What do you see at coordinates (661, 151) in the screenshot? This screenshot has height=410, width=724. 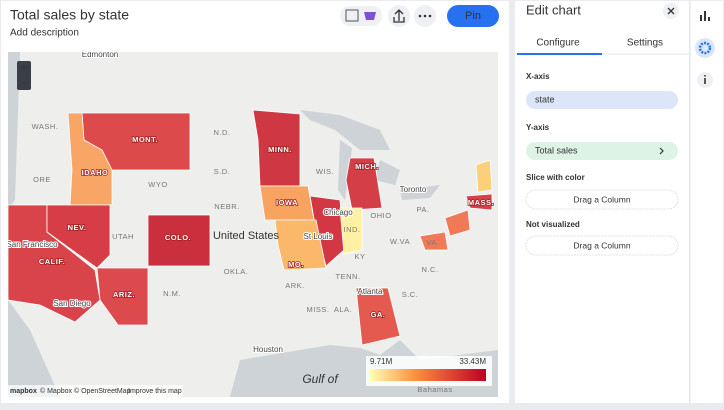 I see `chevron` at bounding box center [661, 151].